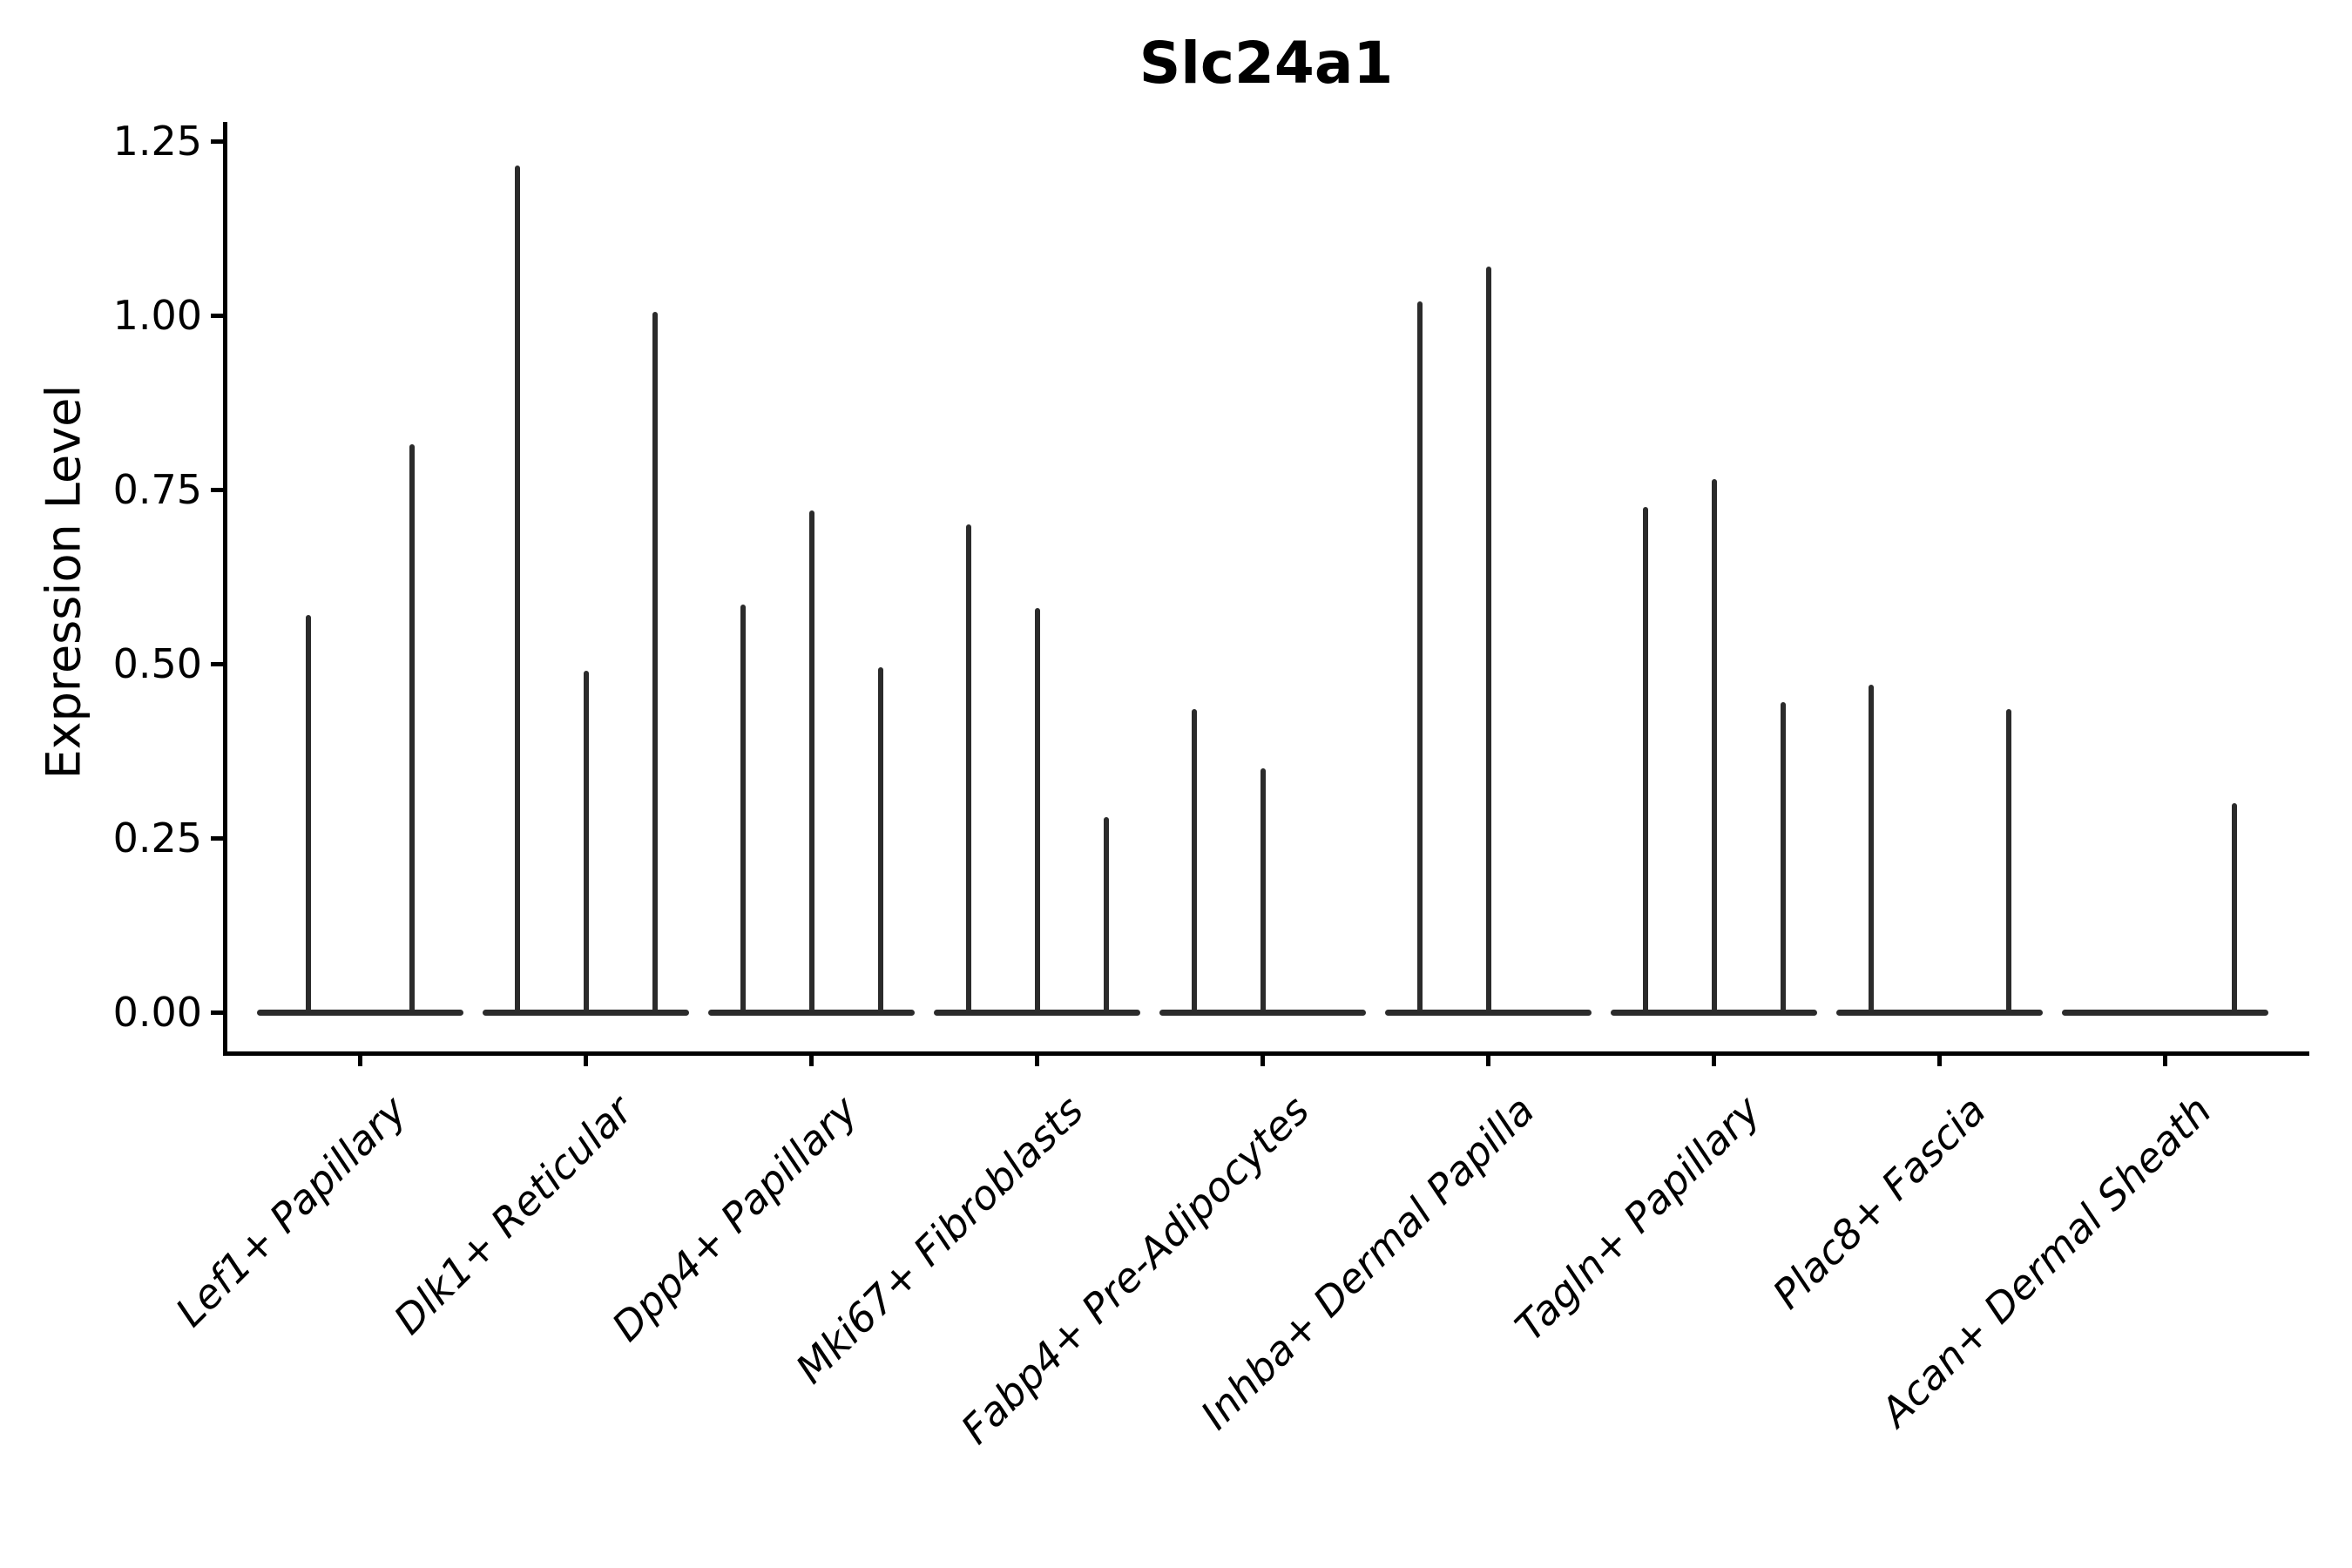  I want to click on y-tick-label: 0.00, so click(157, 1013).